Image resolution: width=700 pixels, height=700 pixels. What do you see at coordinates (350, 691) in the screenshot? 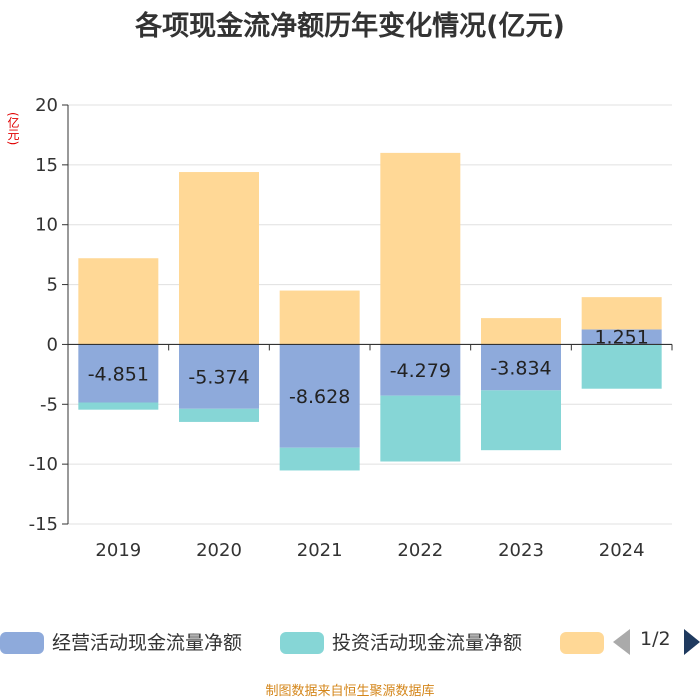
I see `source-note: 制图数据来自恒生聚源数据库` at bounding box center [350, 691].